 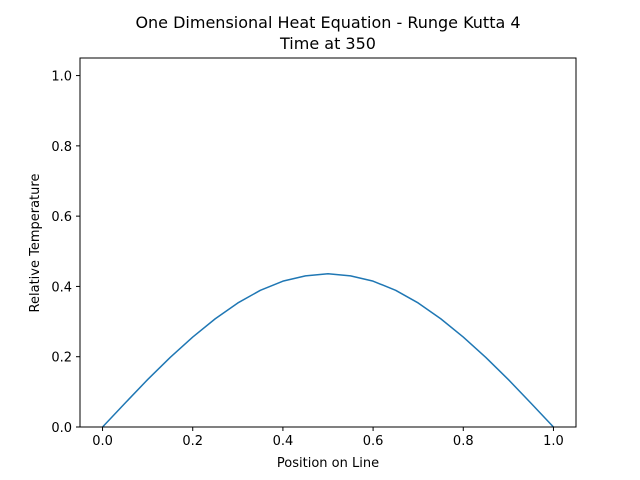 What do you see at coordinates (61, 77) in the screenshot?
I see `y-tick-label: 1.0` at bounding box center [61, 77].